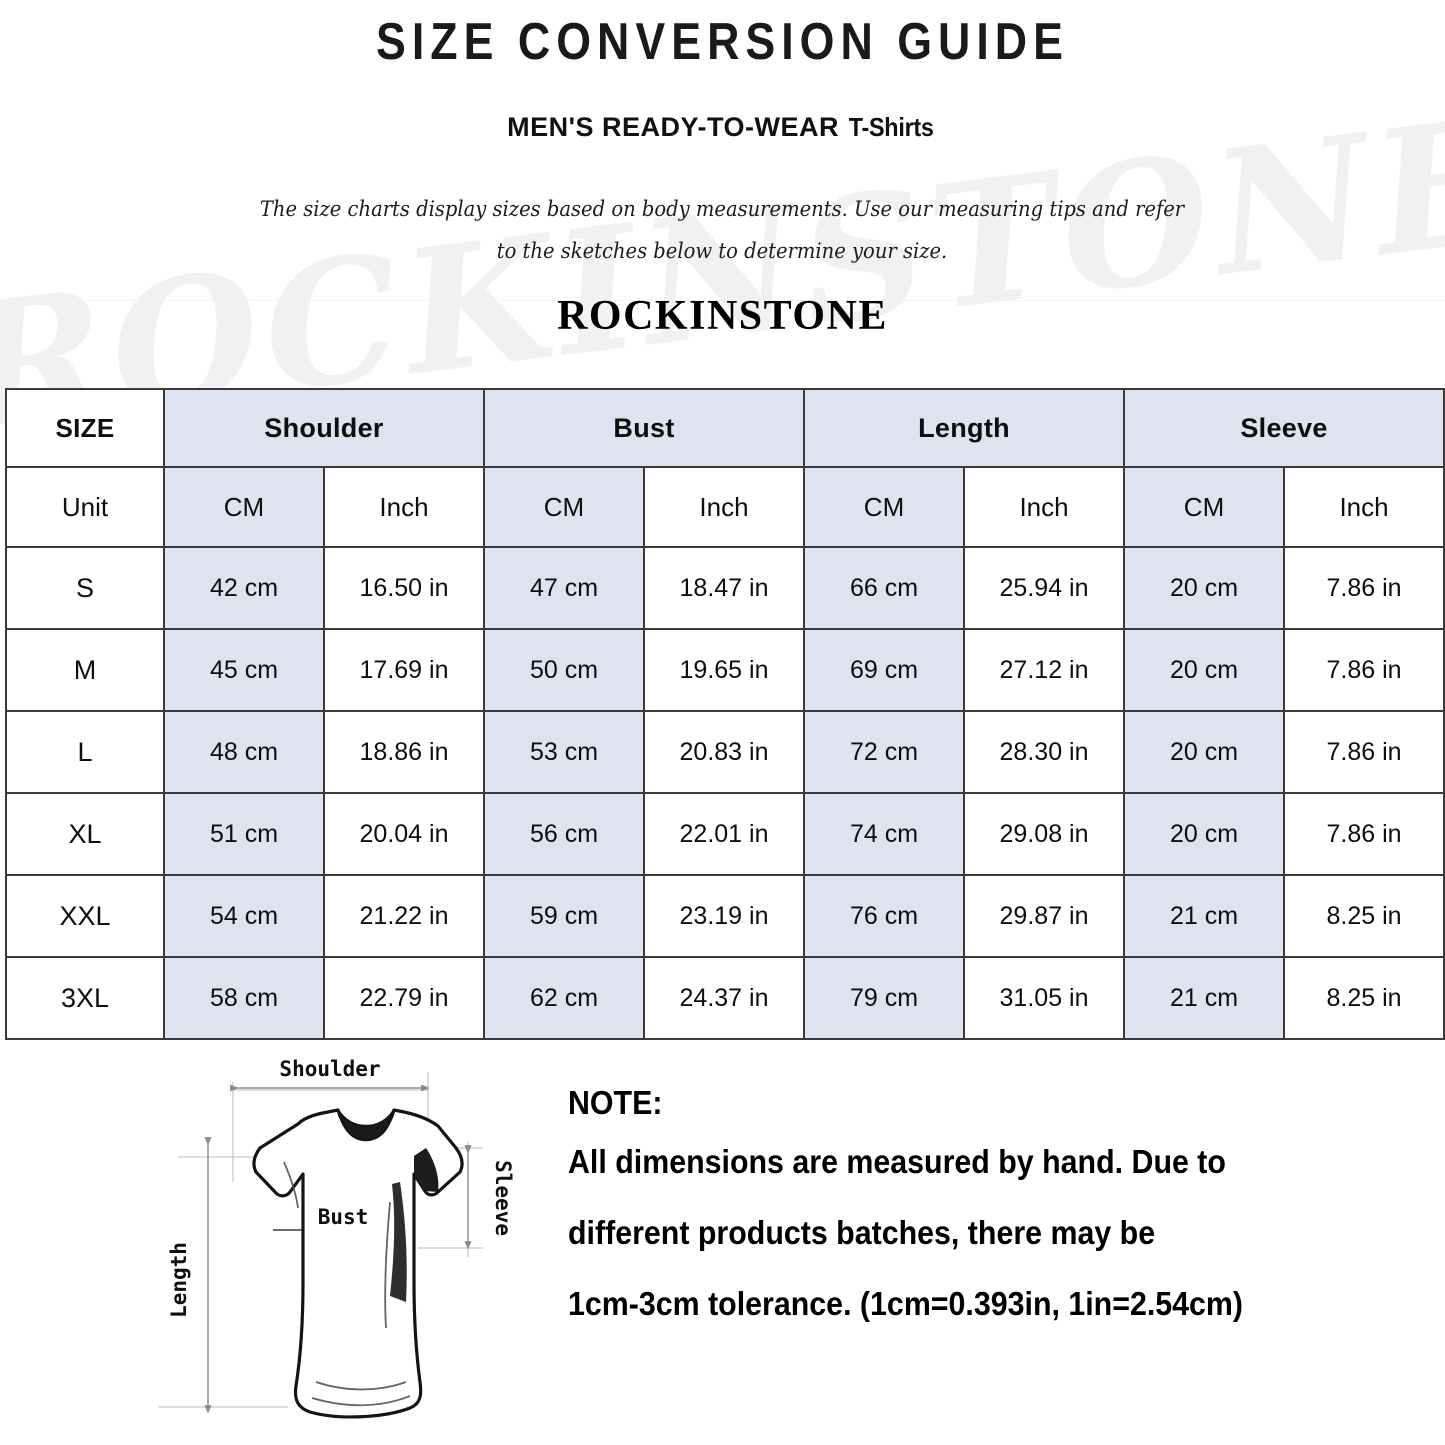 This screenshot has height=1445, width=1445. What do you see at coordinates (338, 1247) in the screenshot?
I see `tshirt-measurement-diagram: Shoulder Bust Length Sleeve` at bounding box center [338, 1247].